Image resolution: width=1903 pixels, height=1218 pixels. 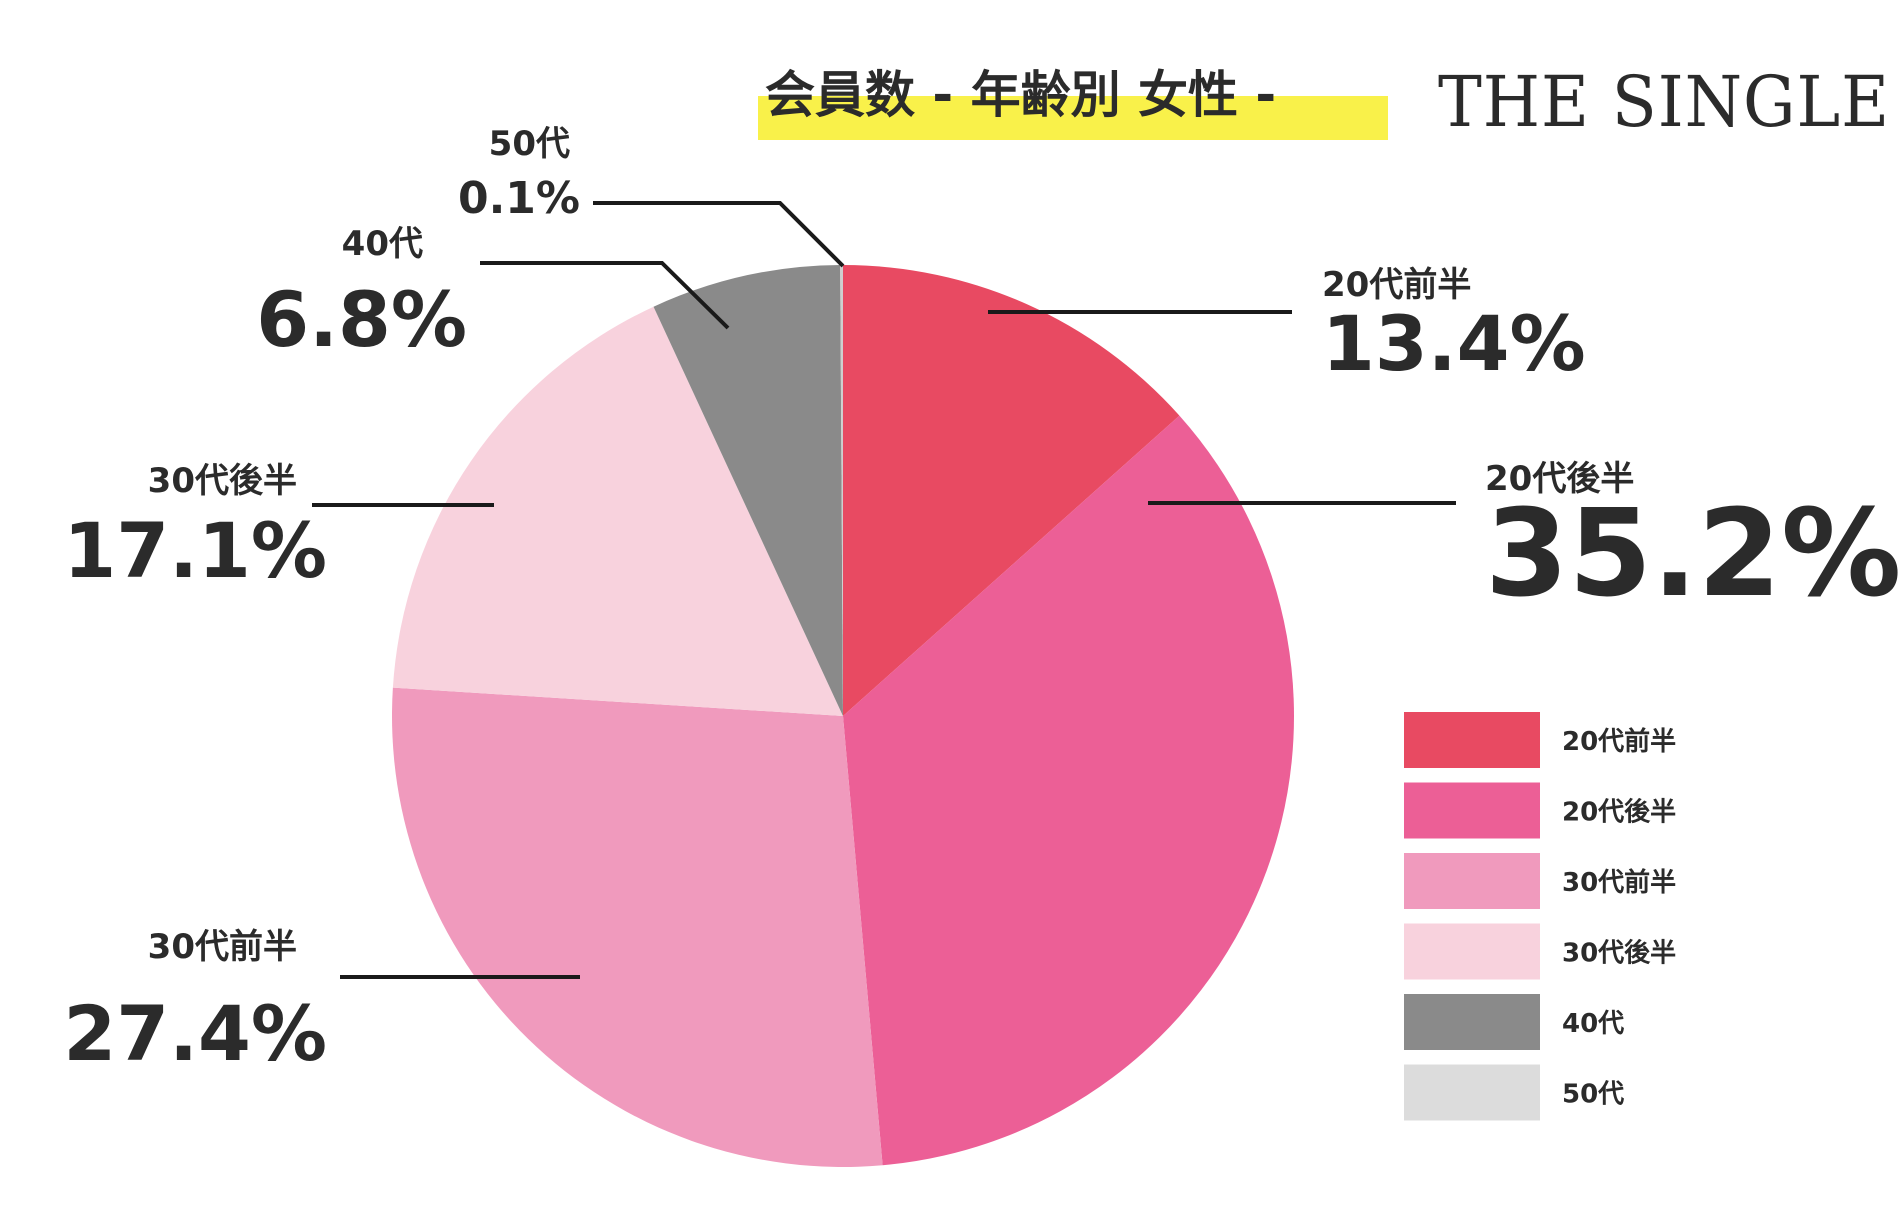 What do you see at coordinates (1593, 1024) in the screenshot?
I see `legend-label-5: 40代` at bounding box center [1593, 1024].